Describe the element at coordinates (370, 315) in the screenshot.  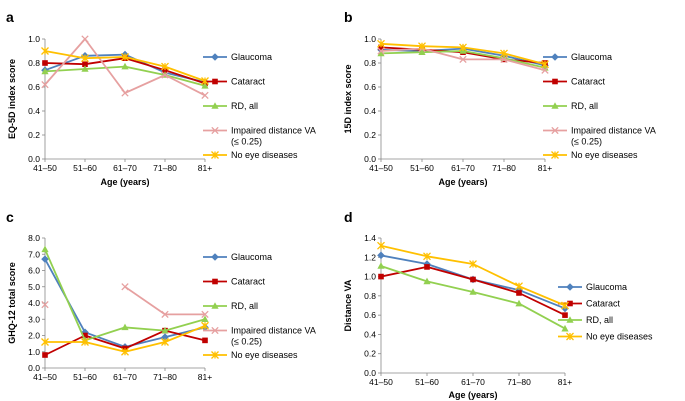
I see `panel-d-y-tick-label: 0.6` at that location.